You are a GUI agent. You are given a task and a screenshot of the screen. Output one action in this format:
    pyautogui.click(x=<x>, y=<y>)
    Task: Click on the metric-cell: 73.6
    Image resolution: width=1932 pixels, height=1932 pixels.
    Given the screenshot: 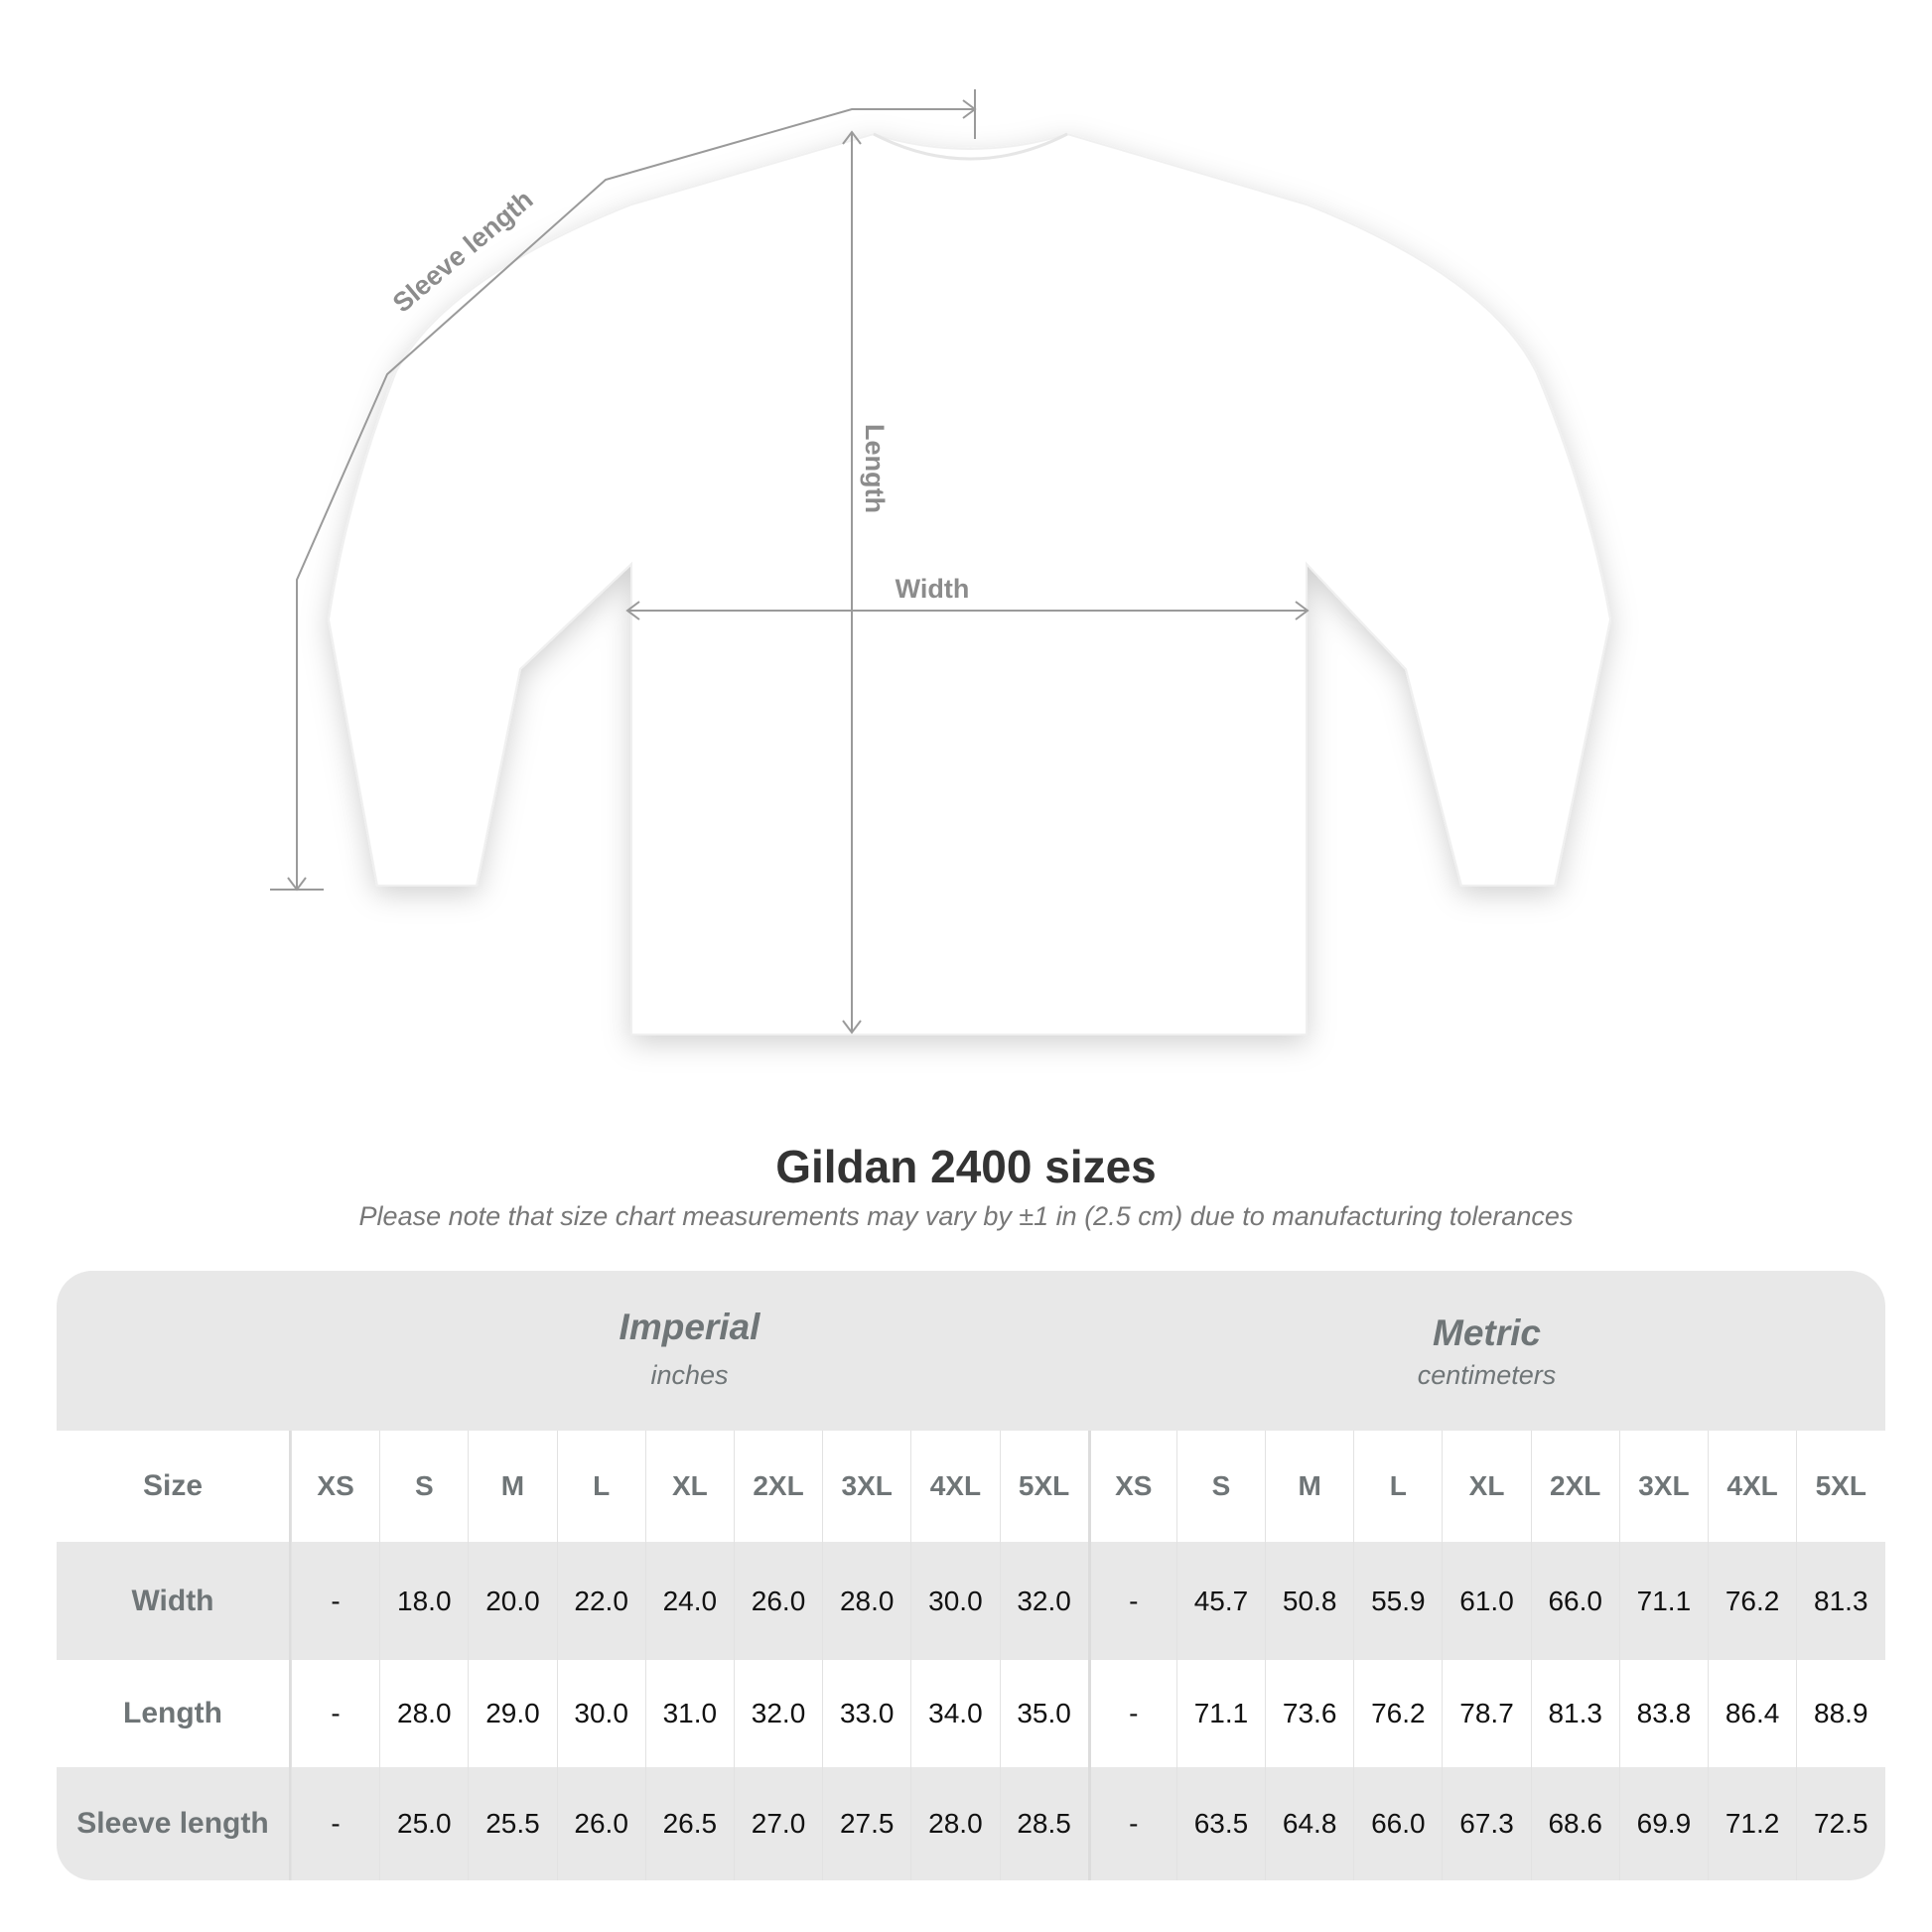 What is the action you would take?
    pyautogui.click(x=1309, y=1714)
    